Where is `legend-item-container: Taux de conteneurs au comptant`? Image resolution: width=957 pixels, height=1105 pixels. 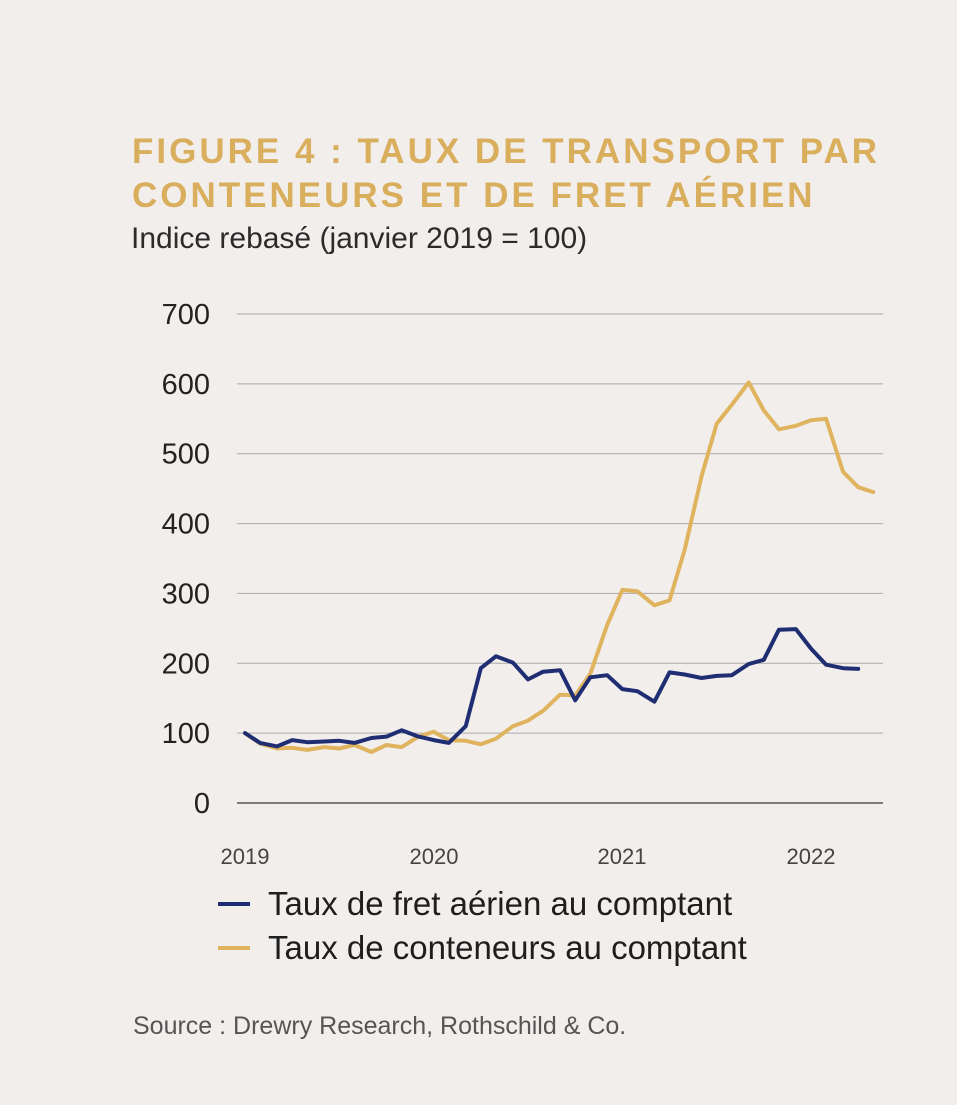
legend-item-container: Taux de conteneurs au comptant is located at coordinates (482, 948).